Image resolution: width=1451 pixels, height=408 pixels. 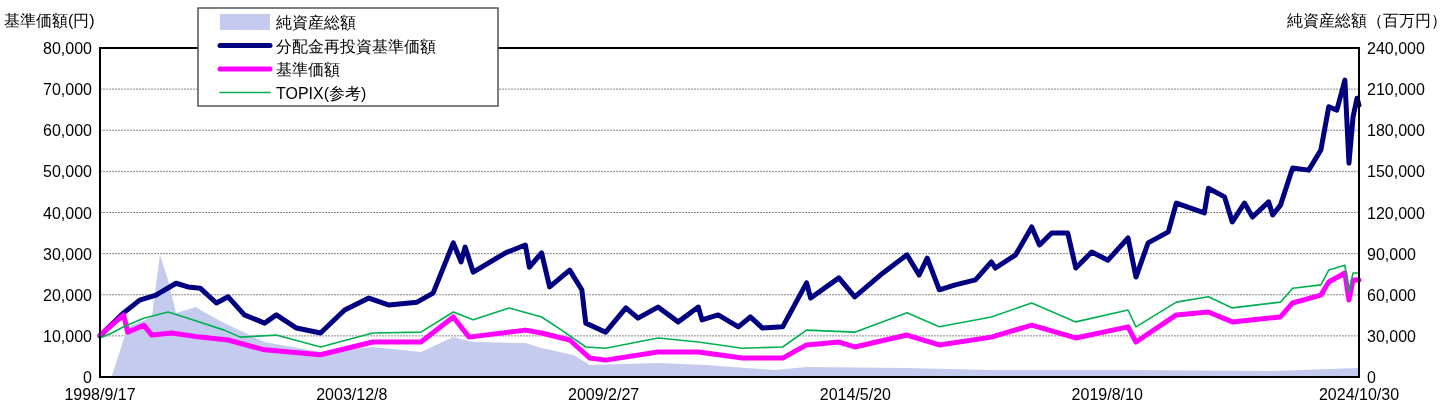 What do you see at coordinates (855, 394) in the screenshot?
I see `x-tick-label: 2014/5/20` at bounding box center [855, 394].